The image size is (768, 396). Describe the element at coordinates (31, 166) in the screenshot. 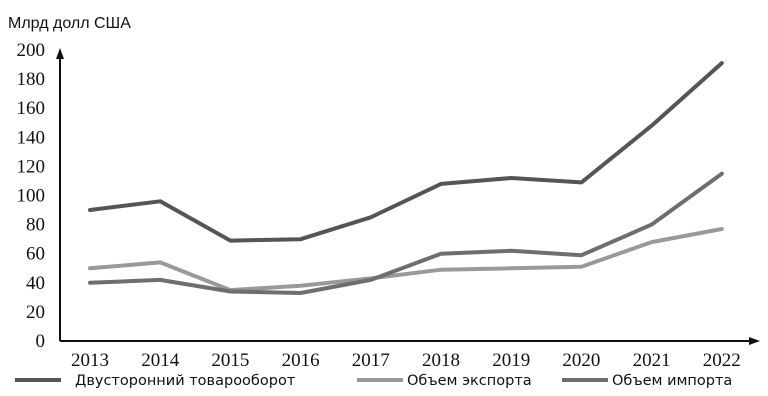

I see `y-tick-label: 120` at that location.